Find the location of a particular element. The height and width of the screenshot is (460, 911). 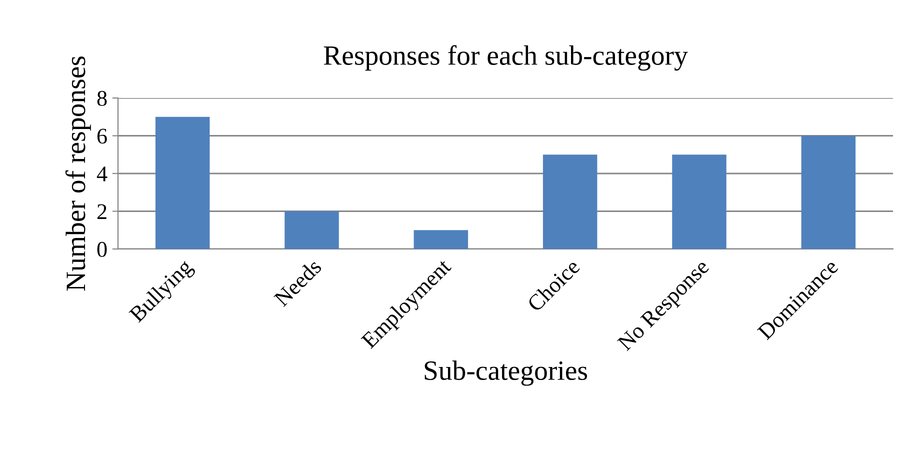

y-tick-label: 0 is located at coordinates (102, 249).